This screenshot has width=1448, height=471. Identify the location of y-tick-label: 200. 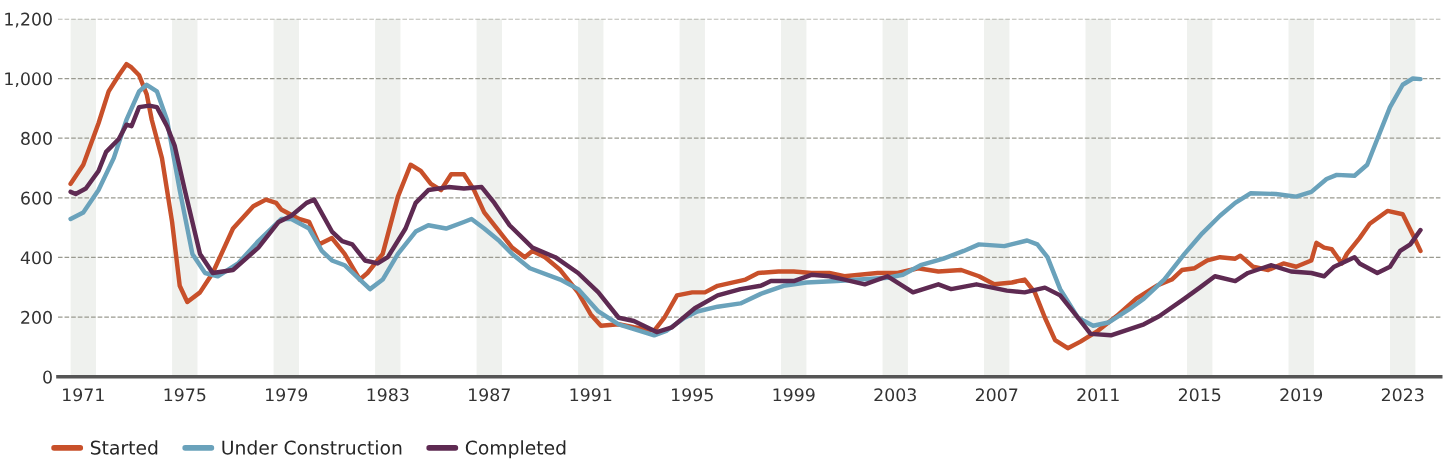
(36, 317).